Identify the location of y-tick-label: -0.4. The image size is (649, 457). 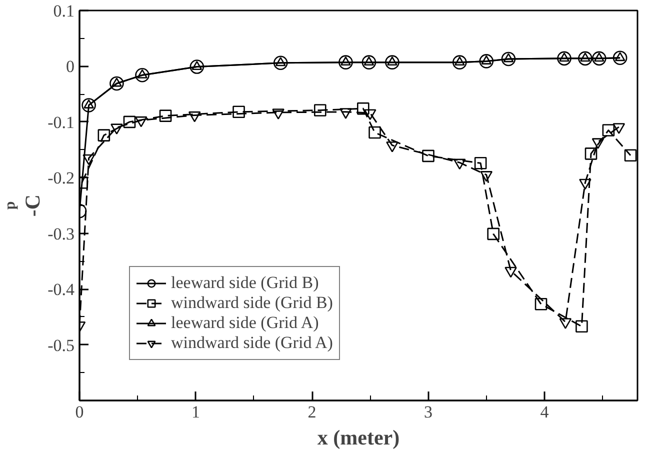
(61, 290).